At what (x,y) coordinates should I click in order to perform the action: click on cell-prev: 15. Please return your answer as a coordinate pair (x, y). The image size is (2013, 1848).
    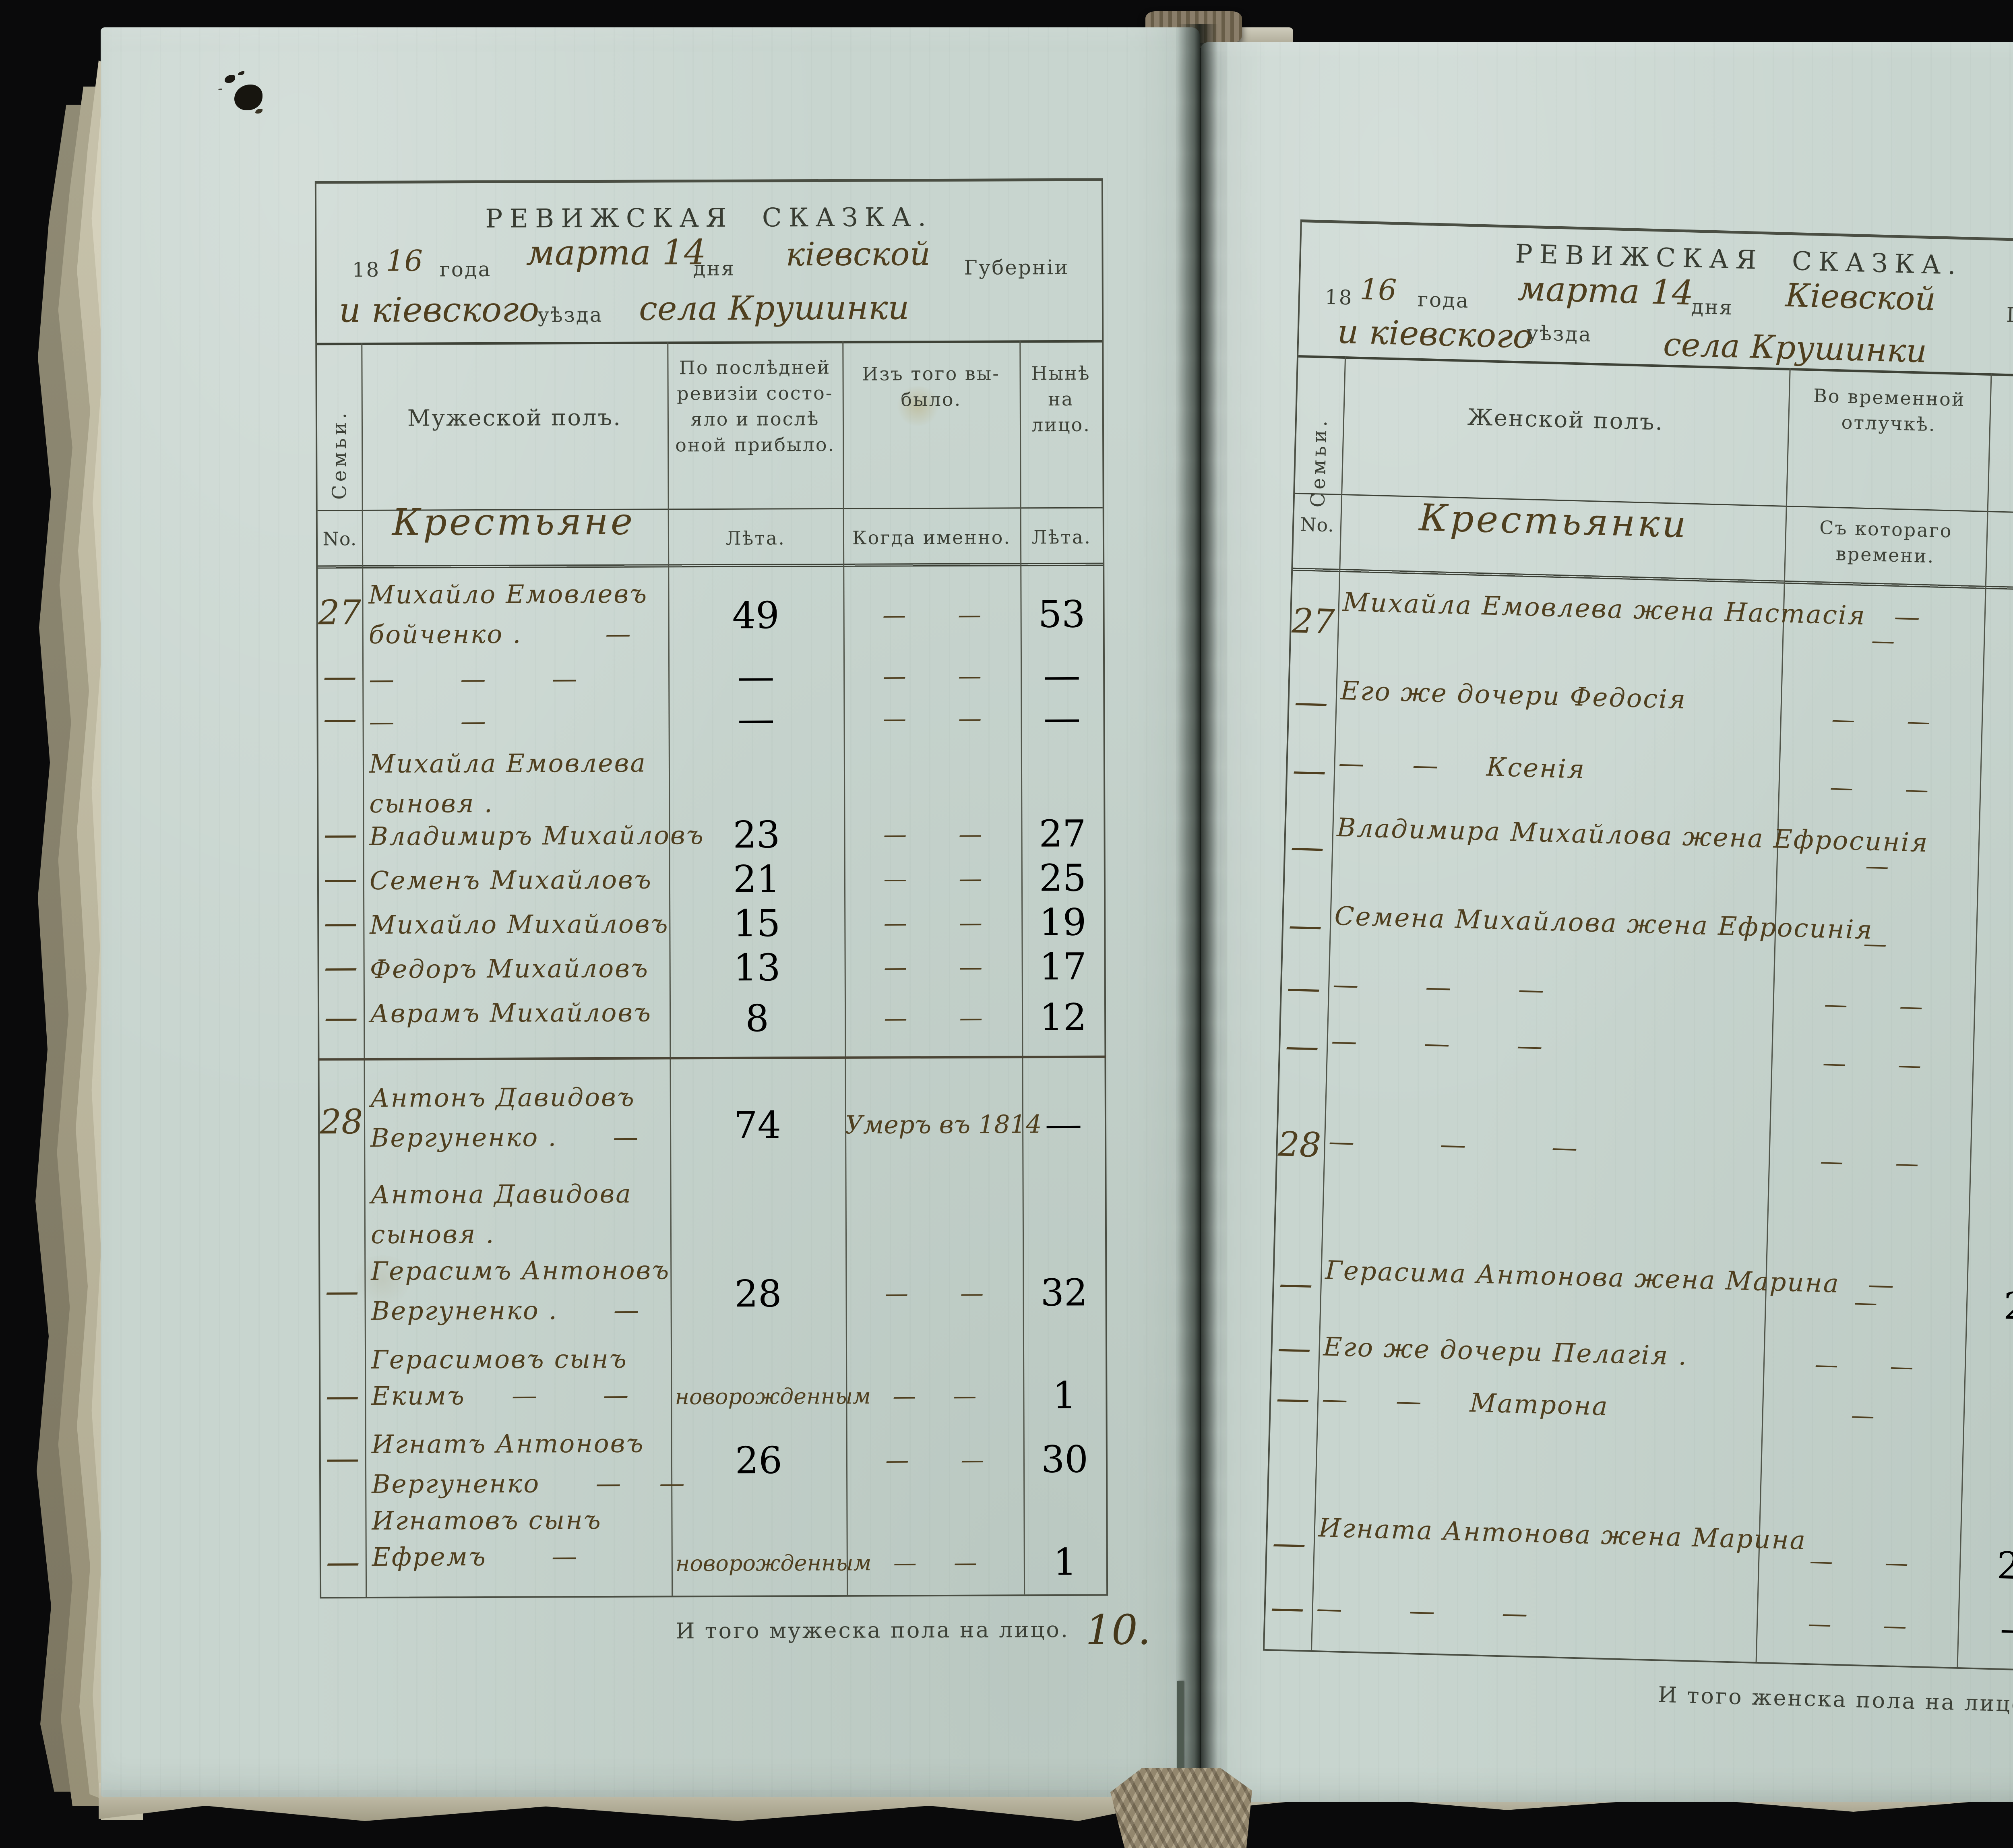
    Looking at the image, I should click on (757, 923).